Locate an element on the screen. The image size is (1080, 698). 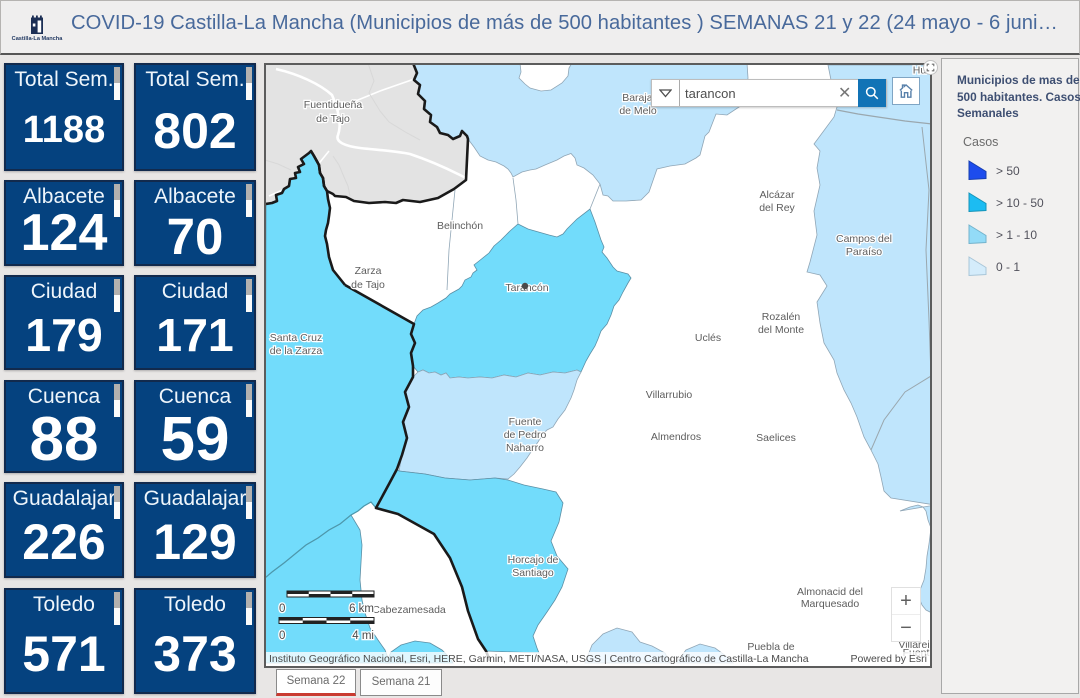
svg-text: 6 km is located at coordinates (361, 609).